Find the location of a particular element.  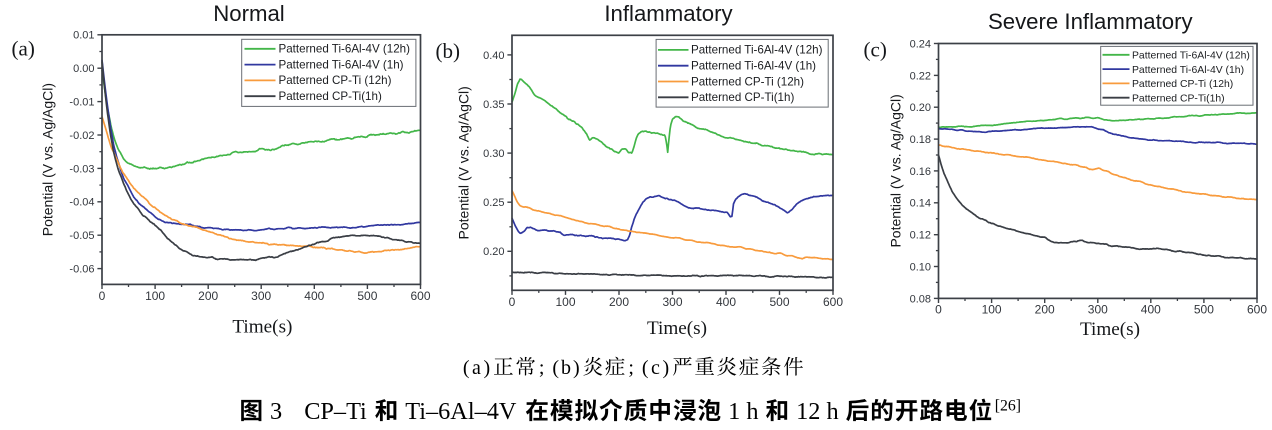

svg-text: 3 is located at coordinates (276, 411).